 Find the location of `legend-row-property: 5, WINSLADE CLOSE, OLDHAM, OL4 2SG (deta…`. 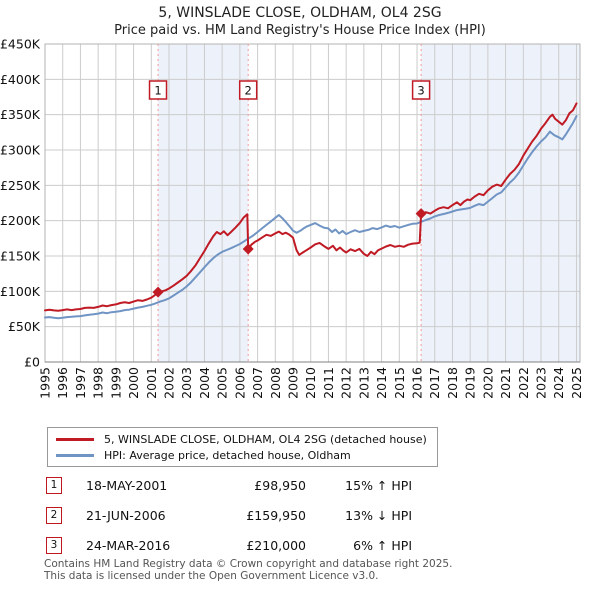

legend-row-property: 5, WINSLADE CLOSE, OLDHAM, OL4 2SG (deta… is located at coordinates (241, 439).